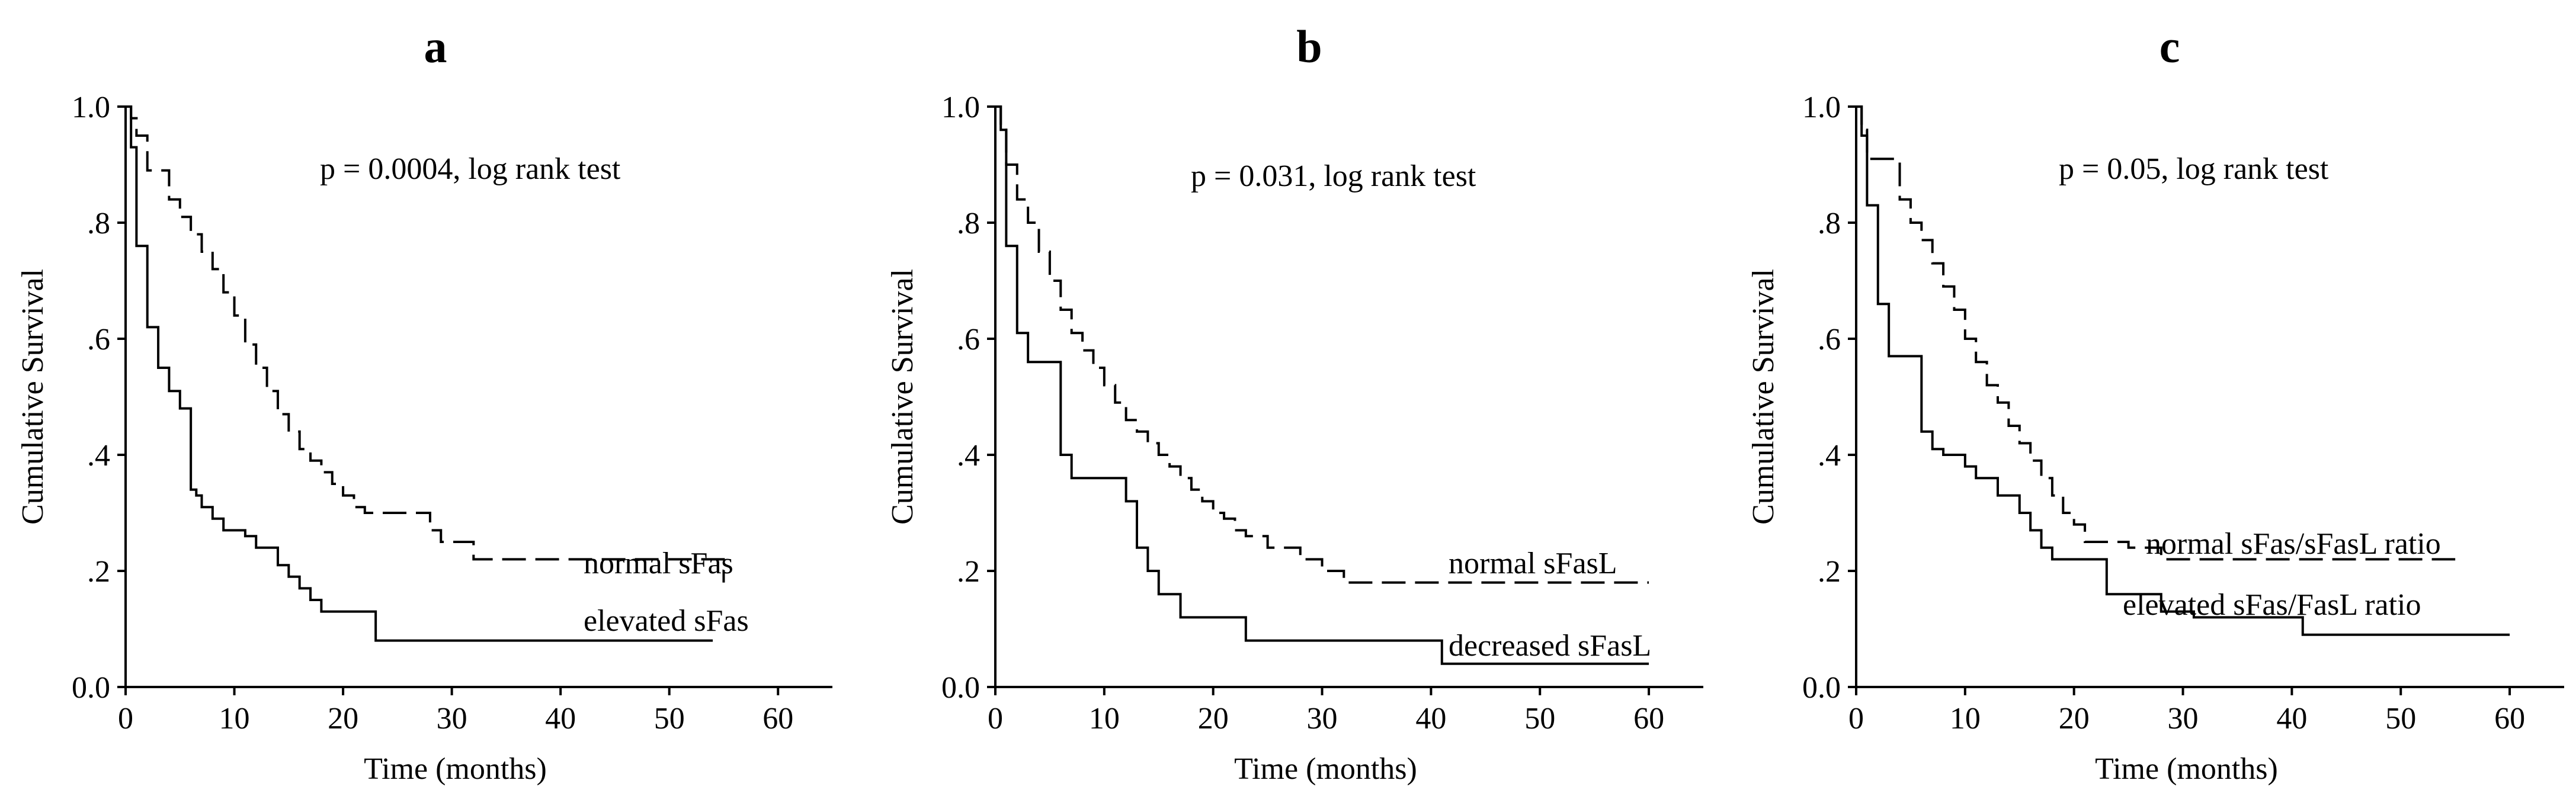 The width and height of the screenshot is (2576, 809). Describe the element at coordinates (1550, 646) in the screenshot. I see `legend-label: decreased sFasL` at that location.